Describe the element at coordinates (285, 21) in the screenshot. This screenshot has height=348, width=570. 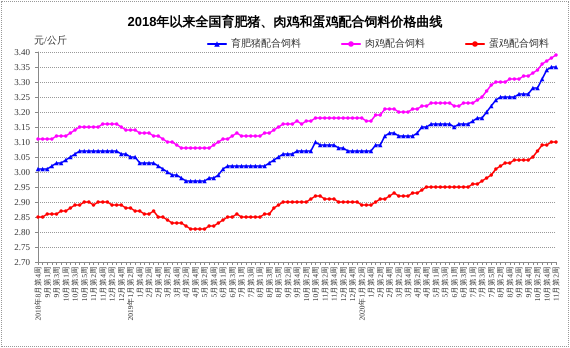
I see `chart-title: 2018年以来全国育肥猪、肉鸡和蛋鸡配合饲料价格曲线` at that location.